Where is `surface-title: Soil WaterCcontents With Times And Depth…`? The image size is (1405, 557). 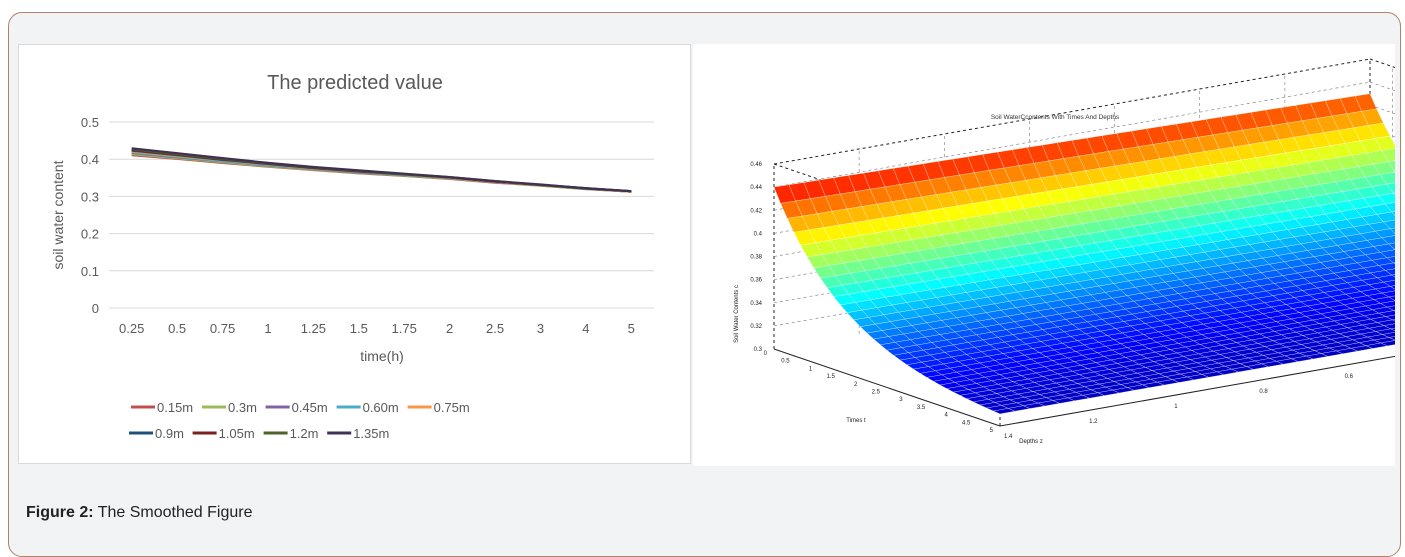
surface-title: Soil WaterCcontents With Times And Depth… is located at coordinates (1055, 117).